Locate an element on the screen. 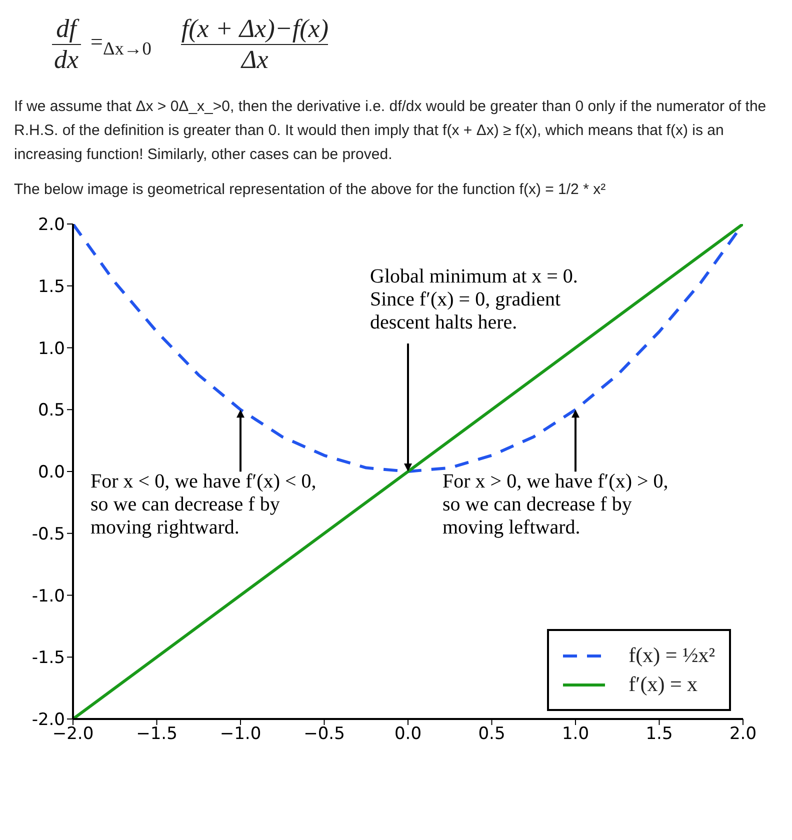 The height and width of the screenshot is (840, 792). text: f(x + Δx)−f(x) is located at coordinates (254, 29).